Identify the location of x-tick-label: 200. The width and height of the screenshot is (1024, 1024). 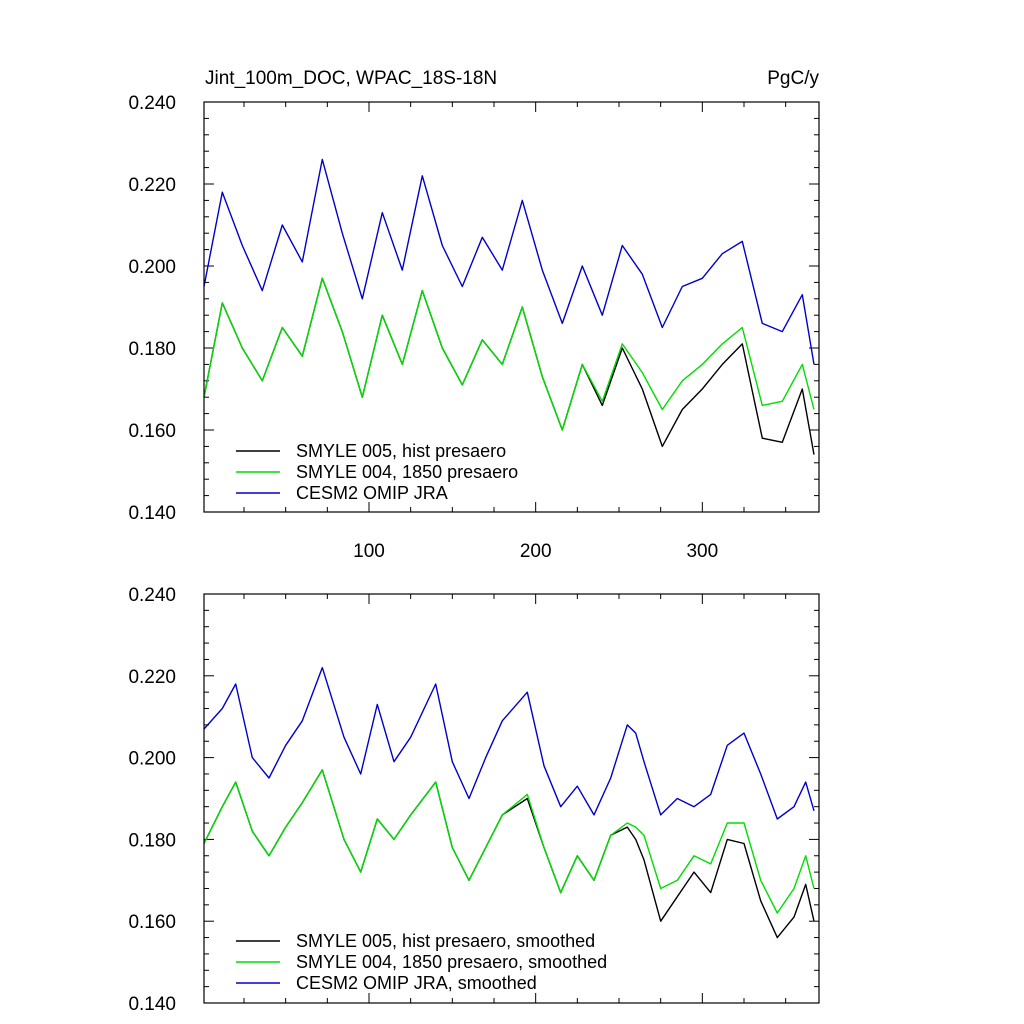
(536, 551).